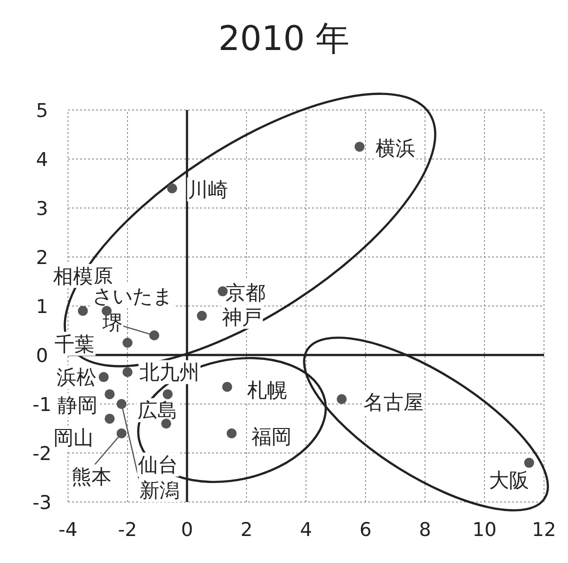 The width and height of the screenshot is (568, 563). What do you see at coordinates (76, 377) in the screenshot?
I see `annotation: 浜松` at bounding box center [76, 377].